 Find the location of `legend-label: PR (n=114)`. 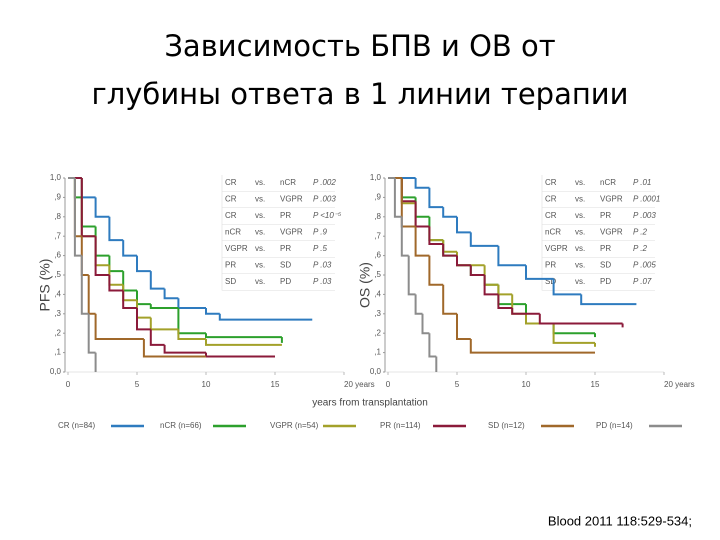

legend-label: PR (n=114) is located at coordinates (400, 425).